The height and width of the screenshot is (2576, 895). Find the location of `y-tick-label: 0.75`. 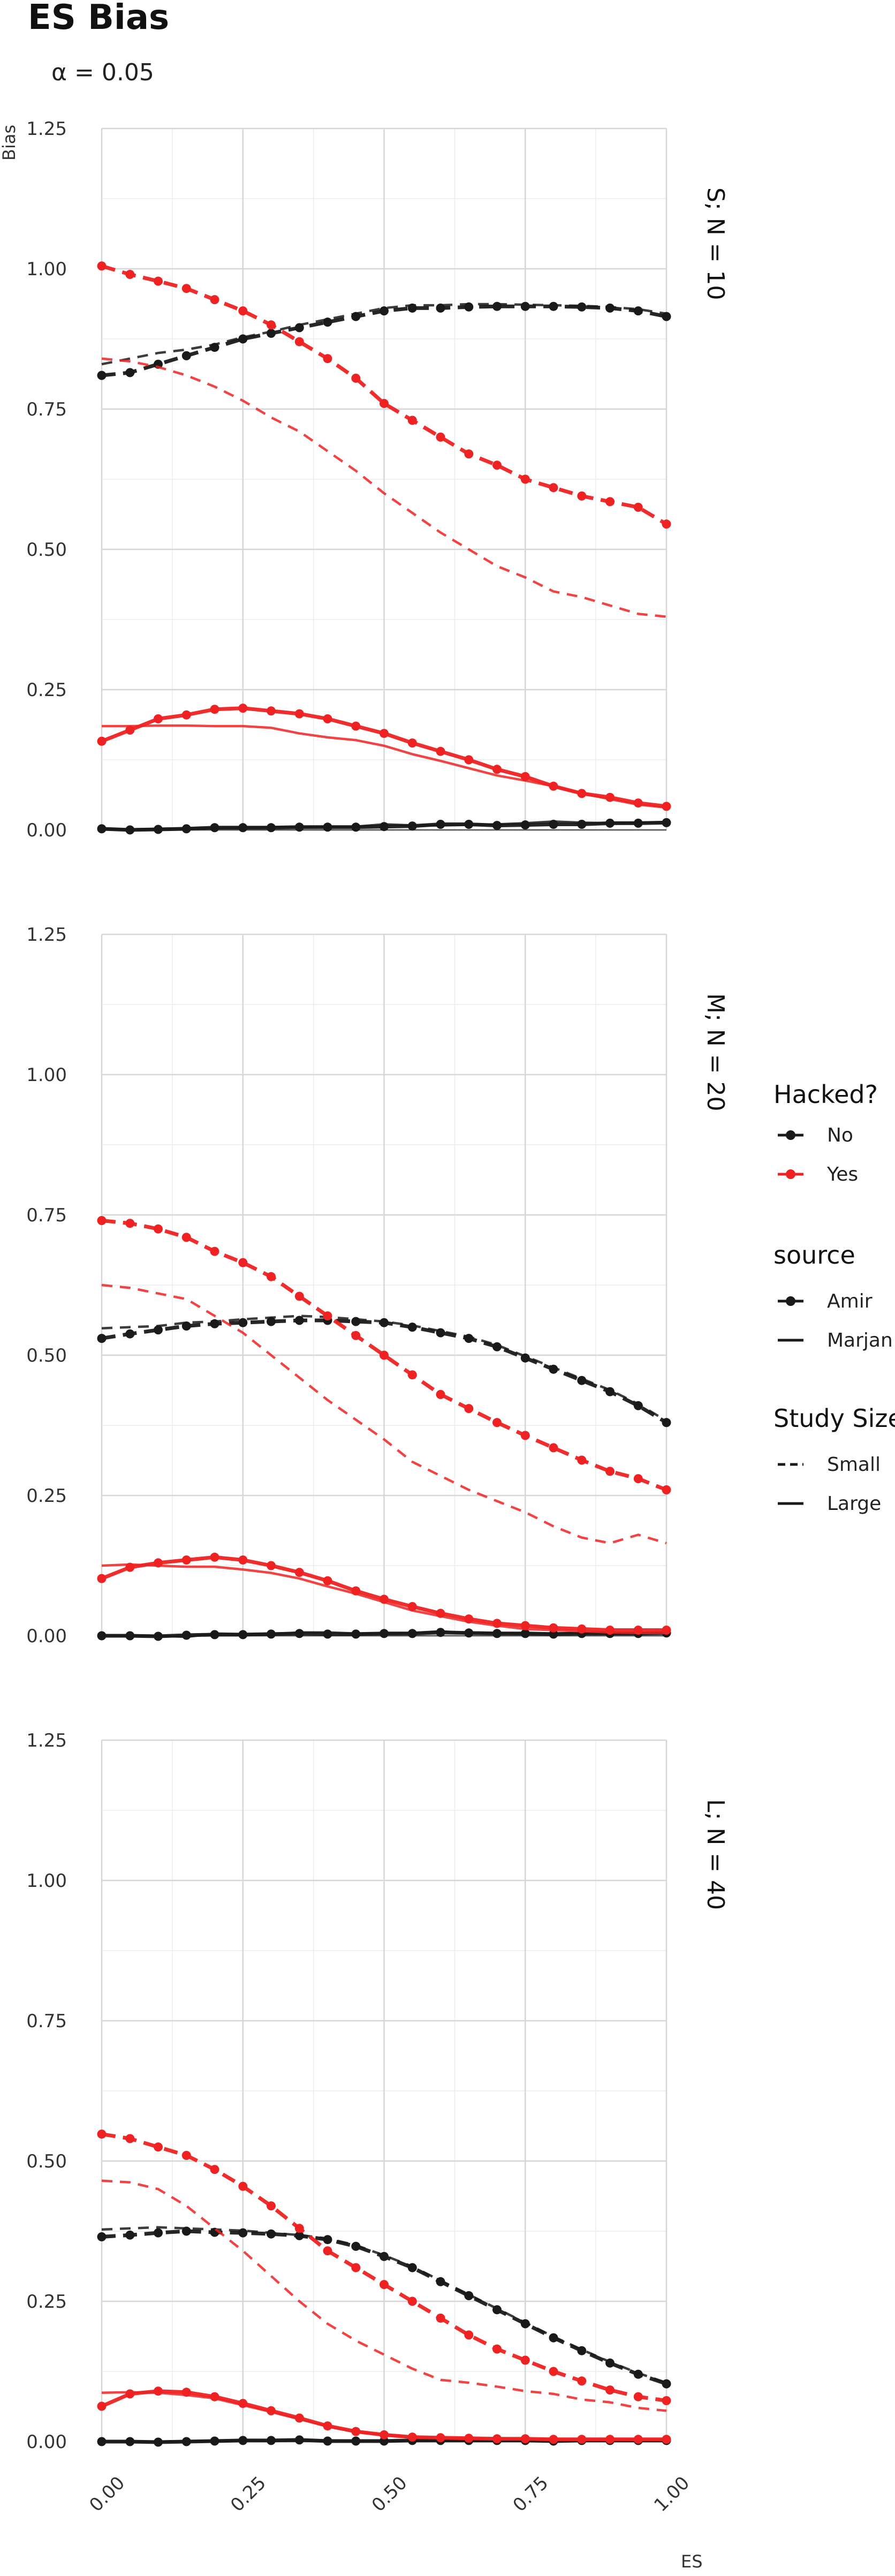

y-tick-label: 0.75 is located at coordinates (46, 409).